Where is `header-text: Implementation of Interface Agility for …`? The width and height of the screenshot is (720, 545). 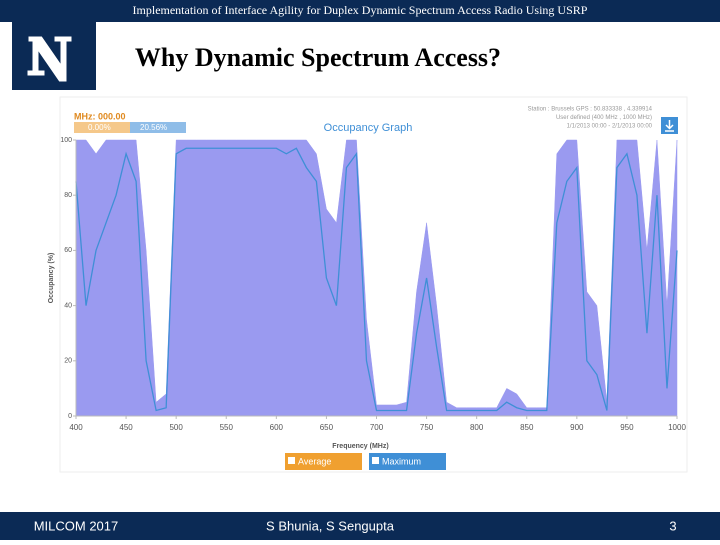
header-text: Implementation of Interface Agility for … is located at coordinates (360, 10).